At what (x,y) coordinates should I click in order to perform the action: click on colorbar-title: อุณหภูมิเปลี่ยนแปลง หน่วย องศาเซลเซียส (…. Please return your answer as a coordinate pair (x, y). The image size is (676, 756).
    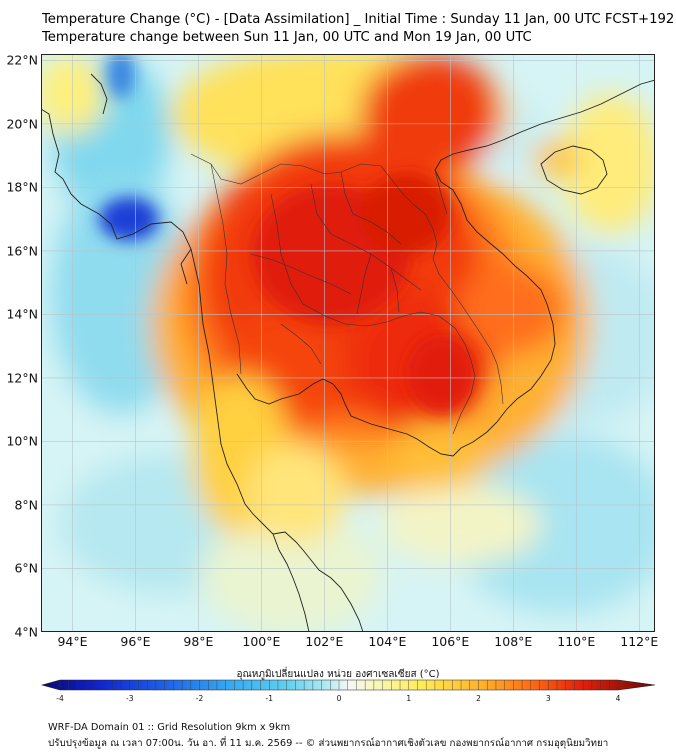
    Looking at the image, I should click on (338, 674).